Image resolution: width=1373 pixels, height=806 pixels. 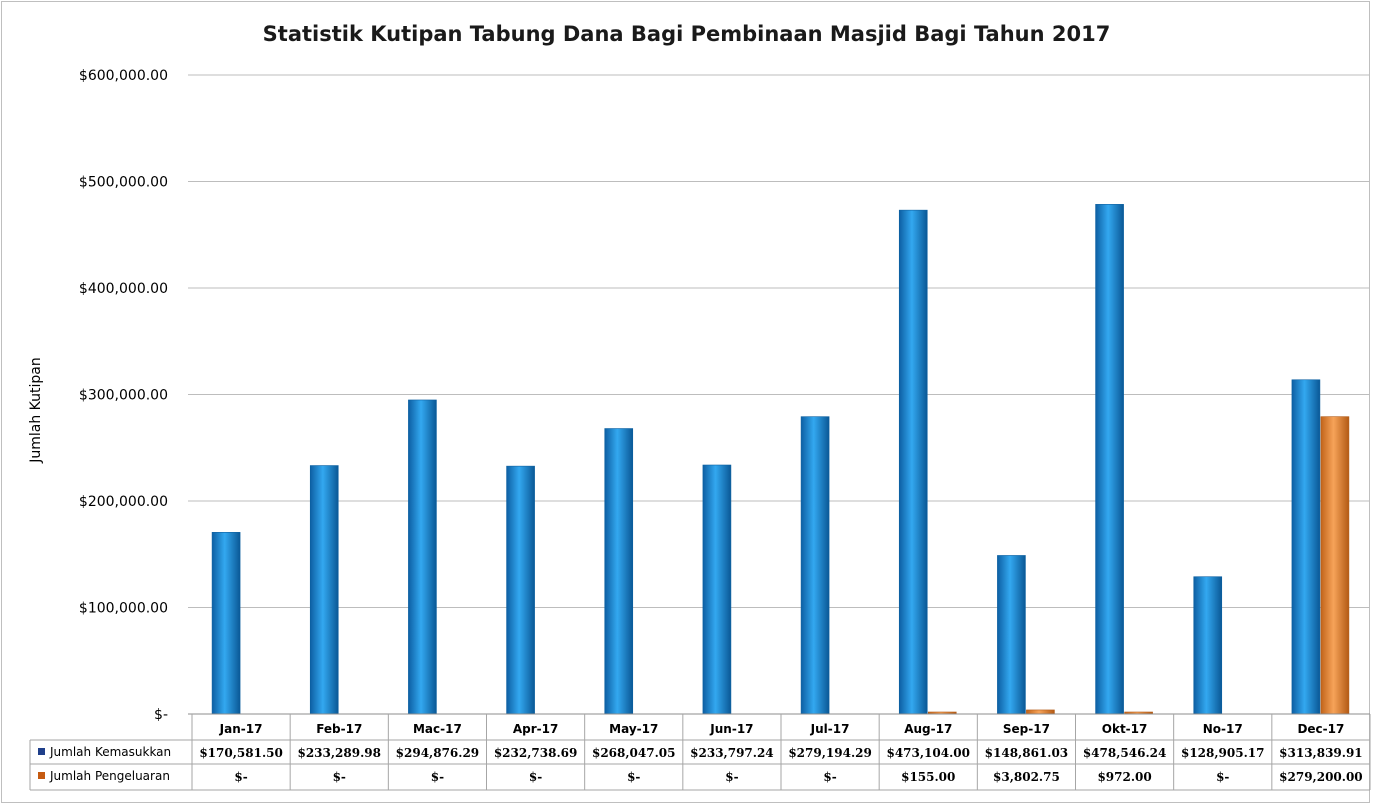 I want to click on y-tick-label: $400,000.00, so click(x=123, y=289).